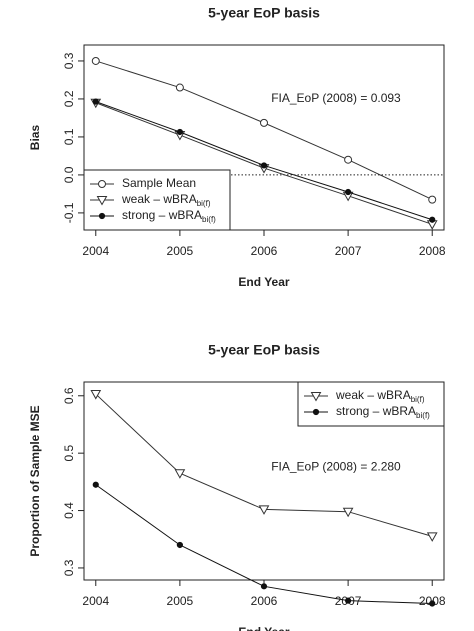 The image size is (474, 631). What do you see at coordinates (35, 480) in the screenshot?
I see `y-axis-label: Proportion of Sample MSE` at bounding box center [35, 480].